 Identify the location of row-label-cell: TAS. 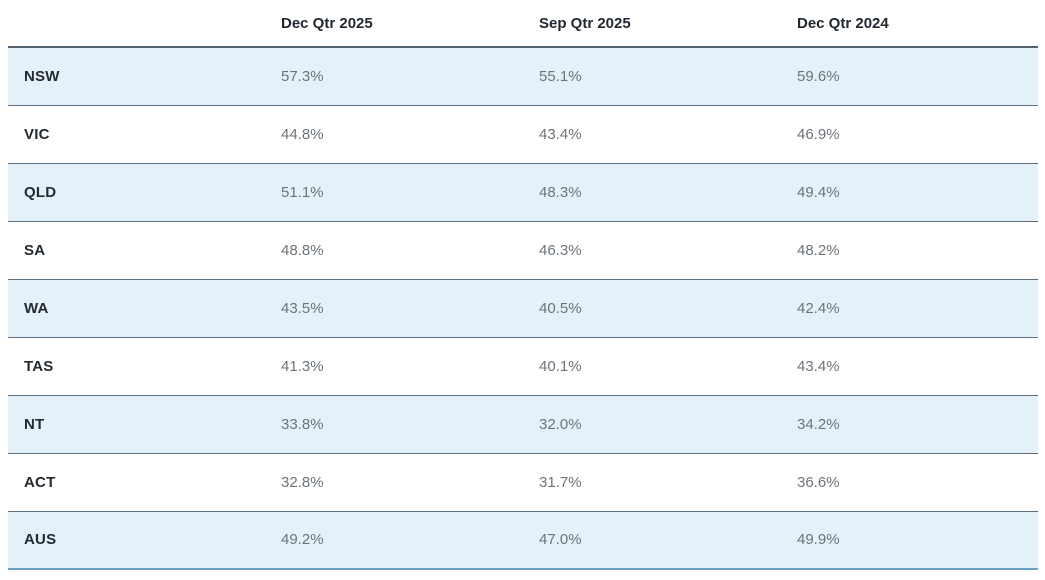
(136, 366).